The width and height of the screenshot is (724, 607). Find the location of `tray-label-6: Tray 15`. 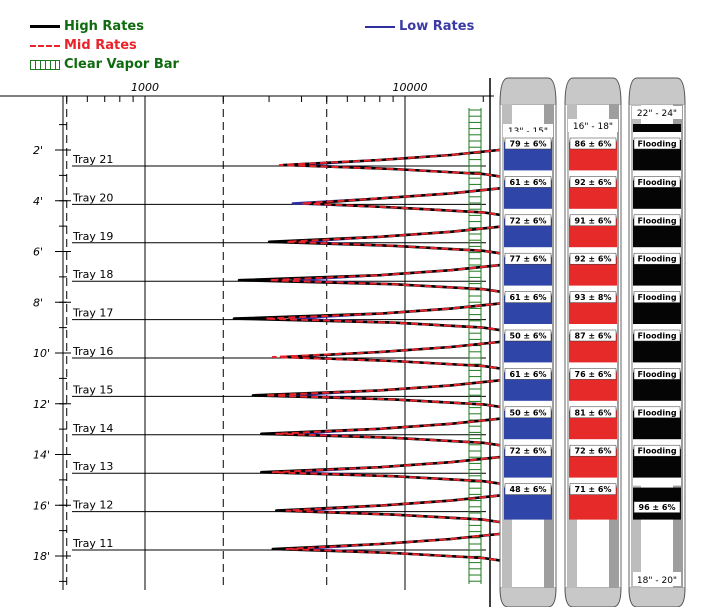

tray-label-6: Tray 15 is located at coordinates (92, 389).